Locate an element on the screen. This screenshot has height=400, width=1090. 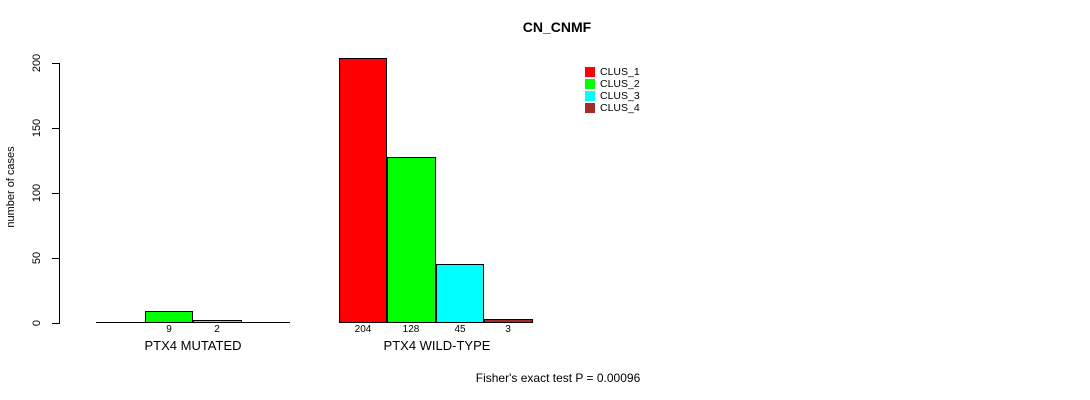
bar-clus-2-group1 is located at coordinates (169, 317).